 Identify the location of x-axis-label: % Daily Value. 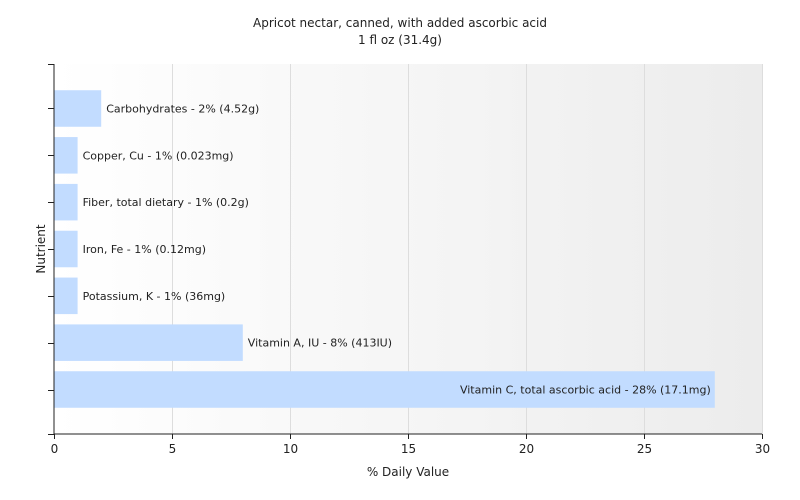
(408, 472).